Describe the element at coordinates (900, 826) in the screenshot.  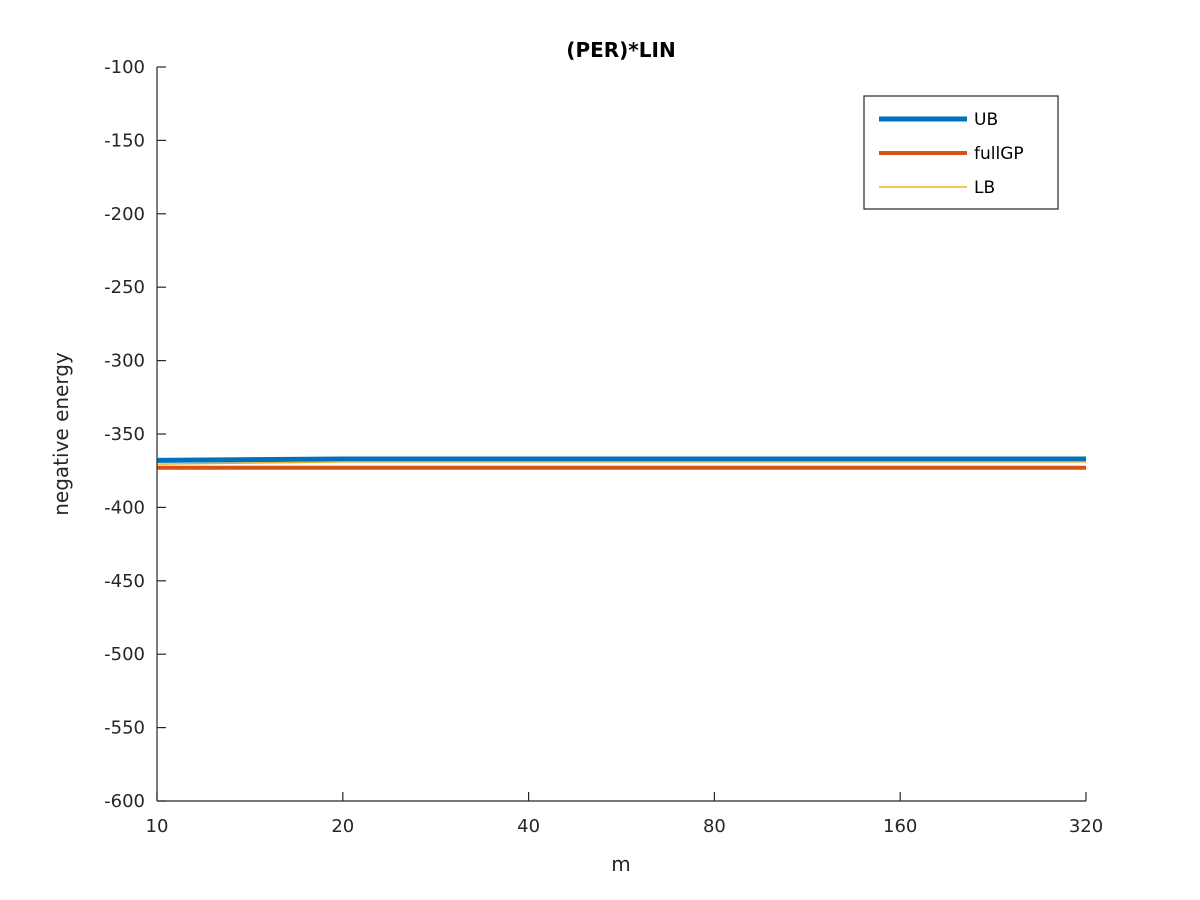
I see `x-tick-label: 160` at that location.